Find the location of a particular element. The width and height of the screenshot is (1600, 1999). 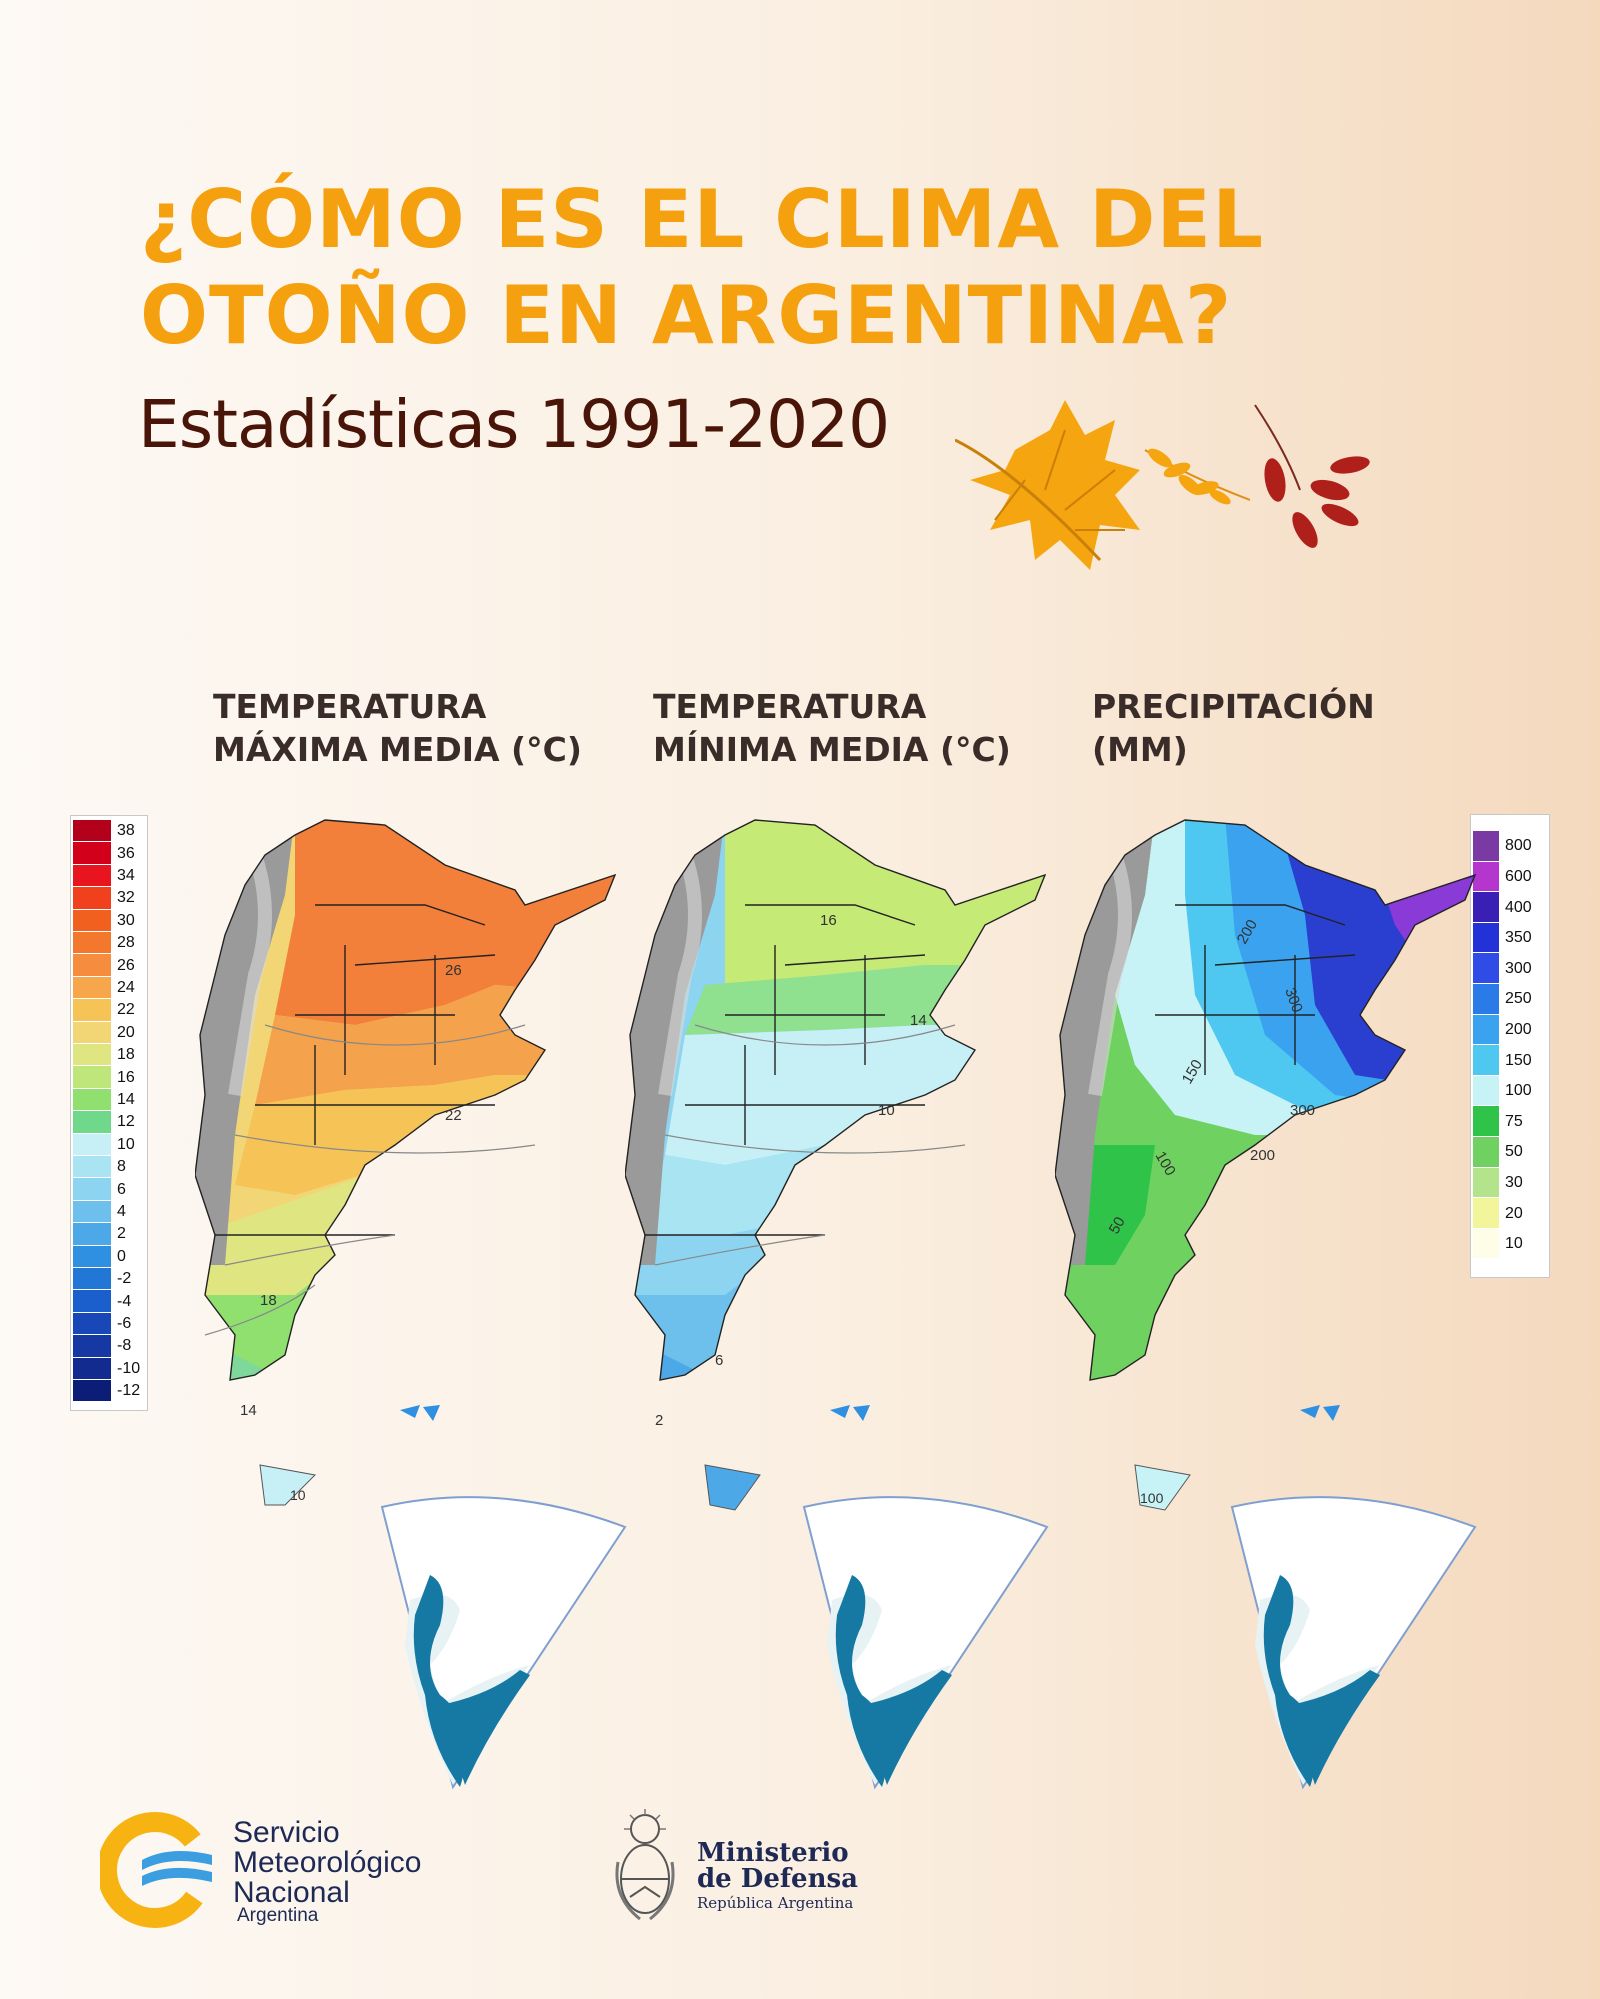

subtitle: Estadísticas 1991-2020 is located at coordinates (514, 424).